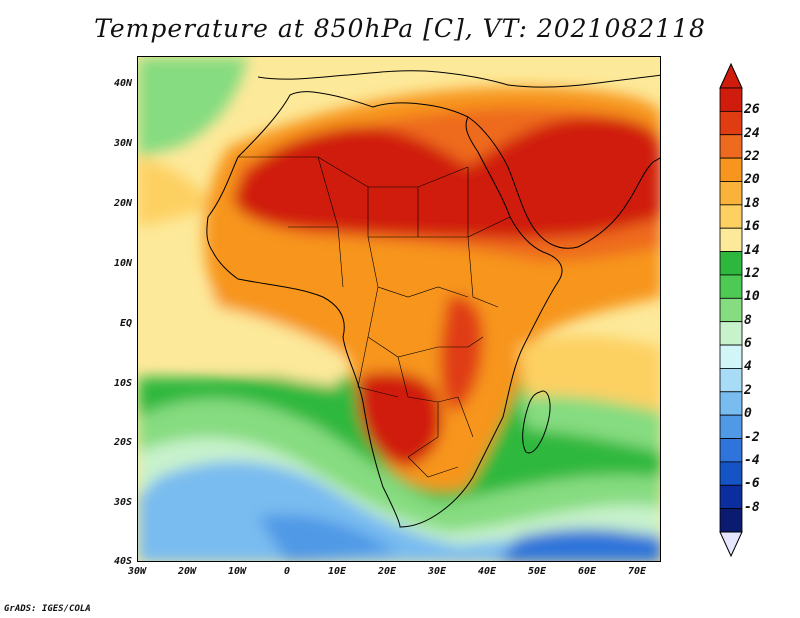 Image resolution: width=800 pixels, height=618 pixels. Describe the element at coordinates (579, 544) in the screenshot. I see `field-south-darkblue` at that location.